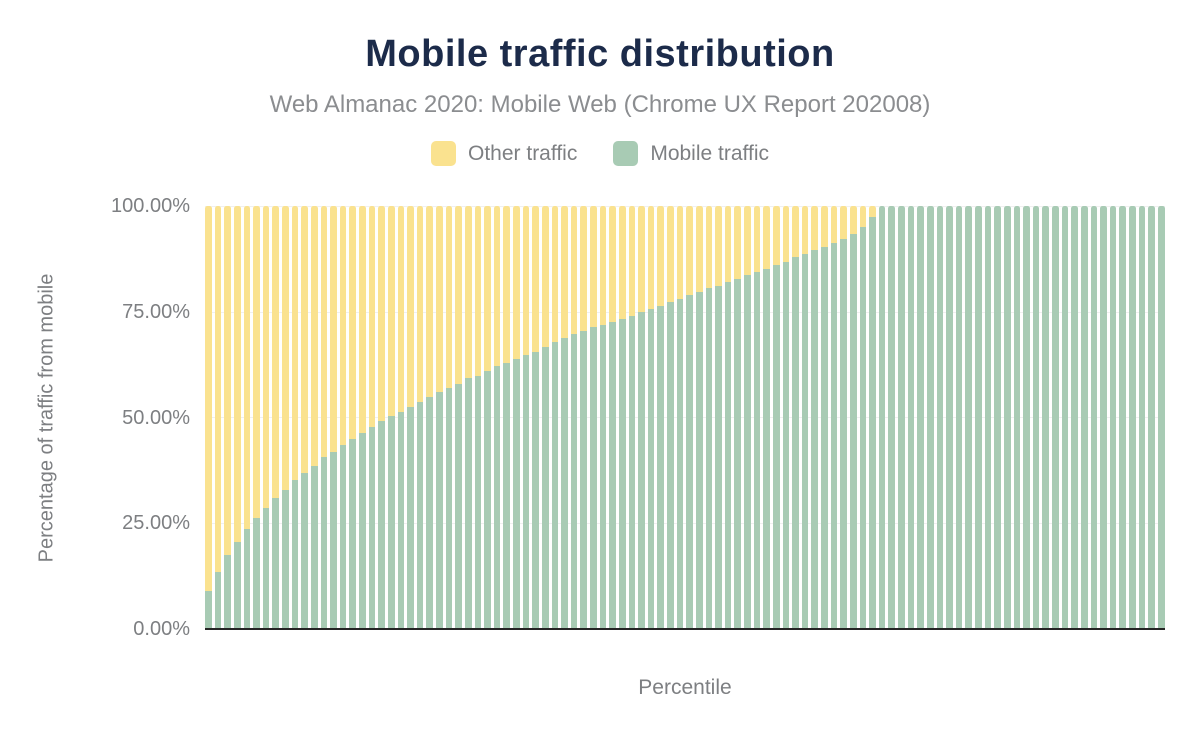  What do you see at coordinates (600, 54) in the screenshot?
I see `chart-title: Mobile traffic distribution` at bounding box center [600, 54].